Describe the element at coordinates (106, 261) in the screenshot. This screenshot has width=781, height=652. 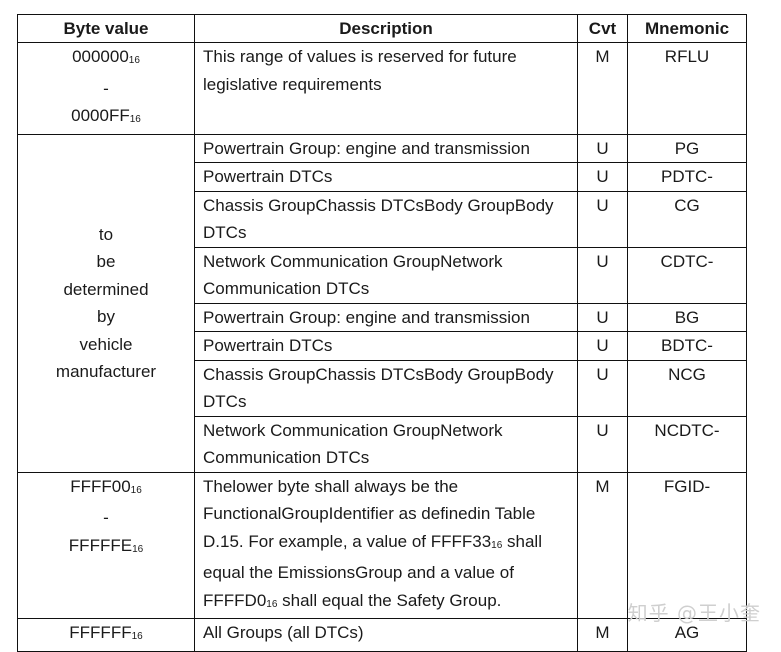
I see `tbd-line: be` at that location.